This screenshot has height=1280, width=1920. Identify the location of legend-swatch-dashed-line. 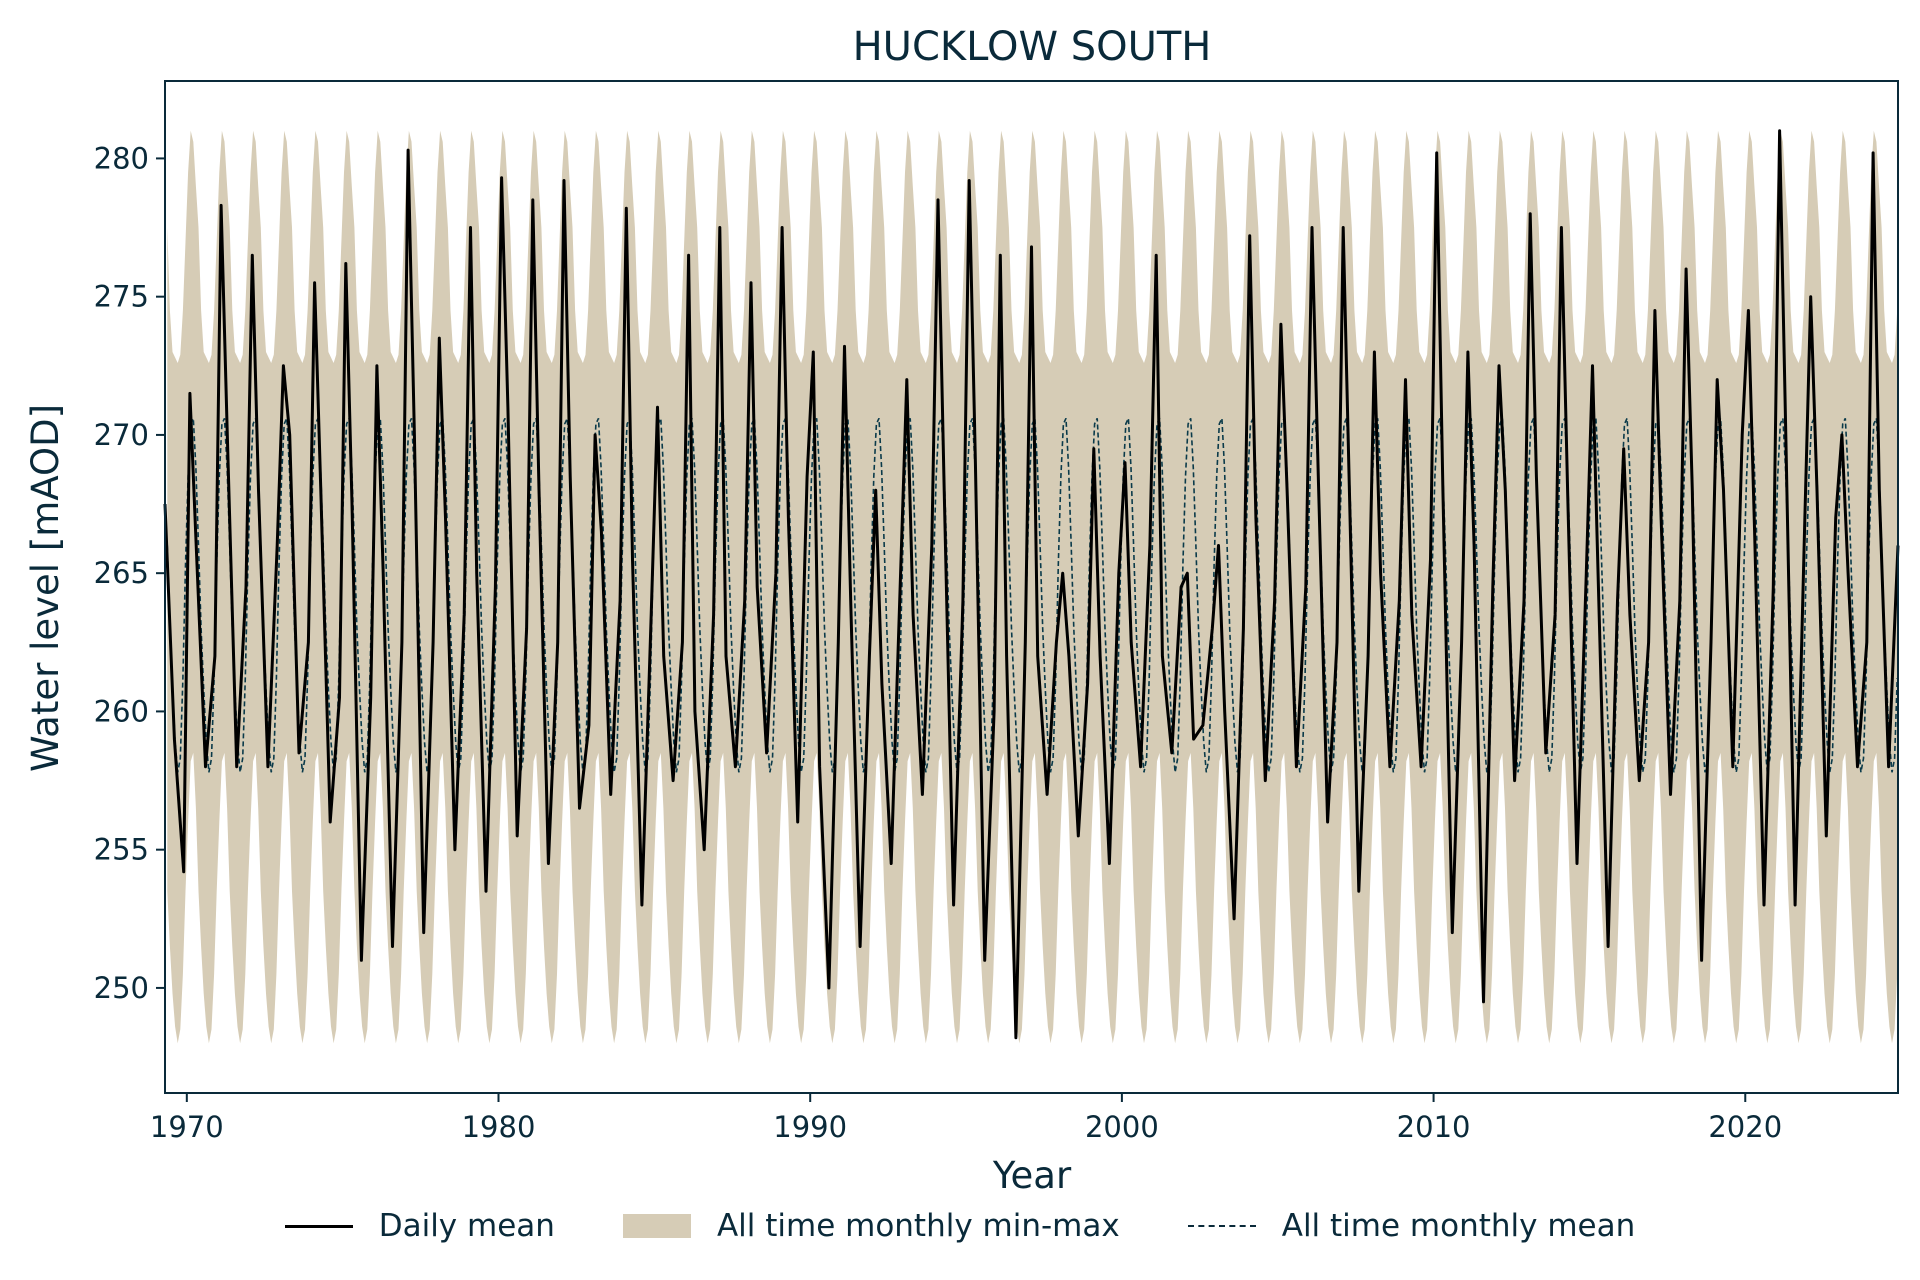
(1221, 1226).